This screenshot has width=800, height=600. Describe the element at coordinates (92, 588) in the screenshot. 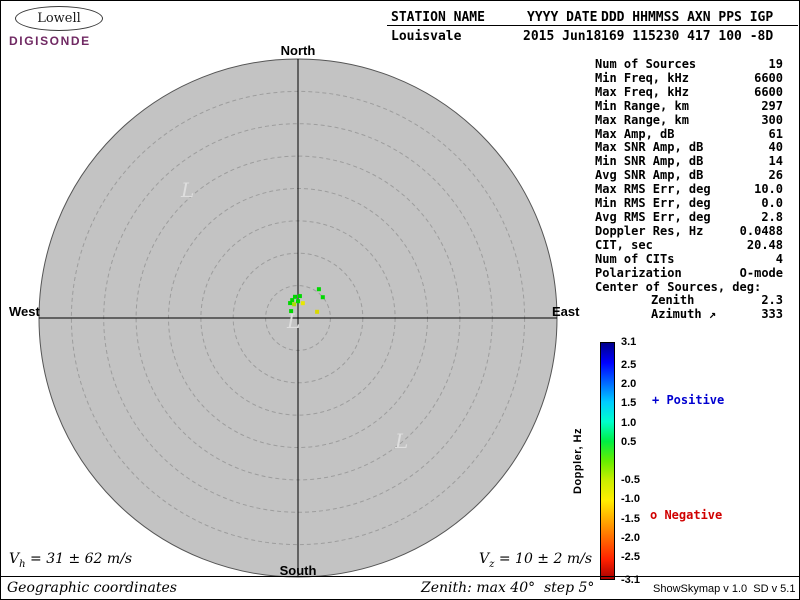

I see `coordinates-mode-label: Geographic coordinates` at that location.